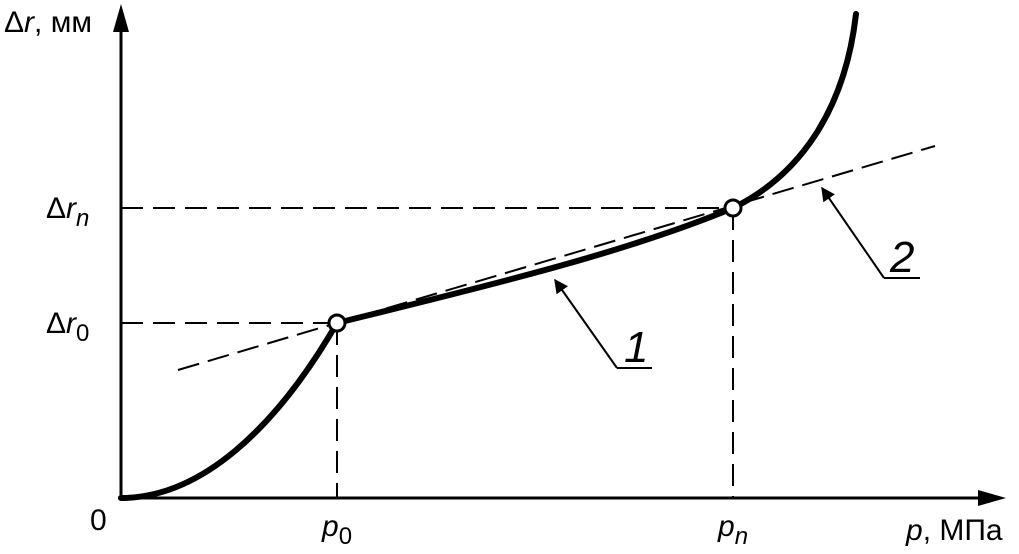 The width and height of the screenshot is (1019, 554). I want to click on y-axis-title: Δr, мм, so click(48, 22).